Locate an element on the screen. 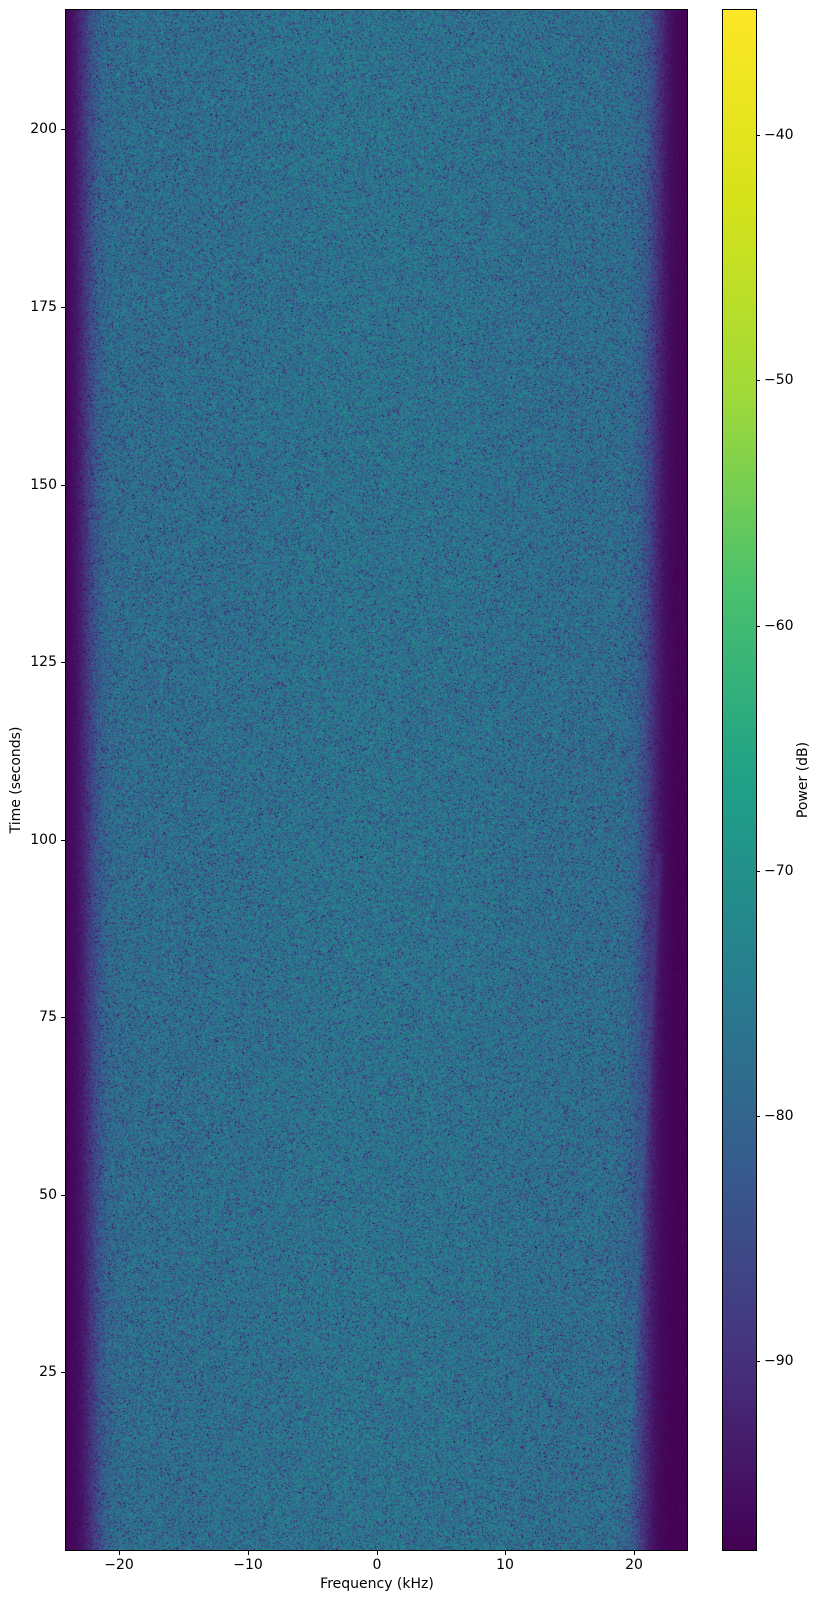 The width and height of the screenshot is (823, 1603). y-tick-label: 150 is located at coordinates (43, 485).